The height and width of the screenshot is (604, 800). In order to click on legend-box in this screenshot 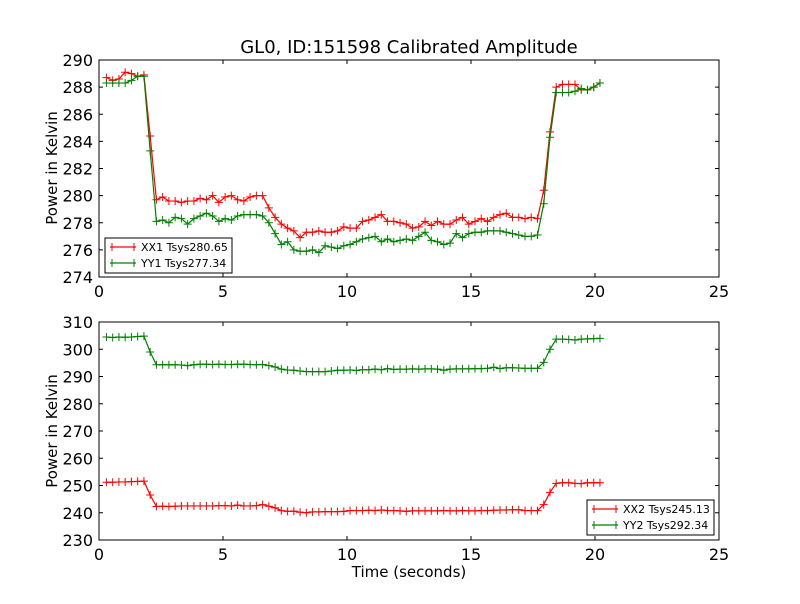, I will do `click(168, 255)`.